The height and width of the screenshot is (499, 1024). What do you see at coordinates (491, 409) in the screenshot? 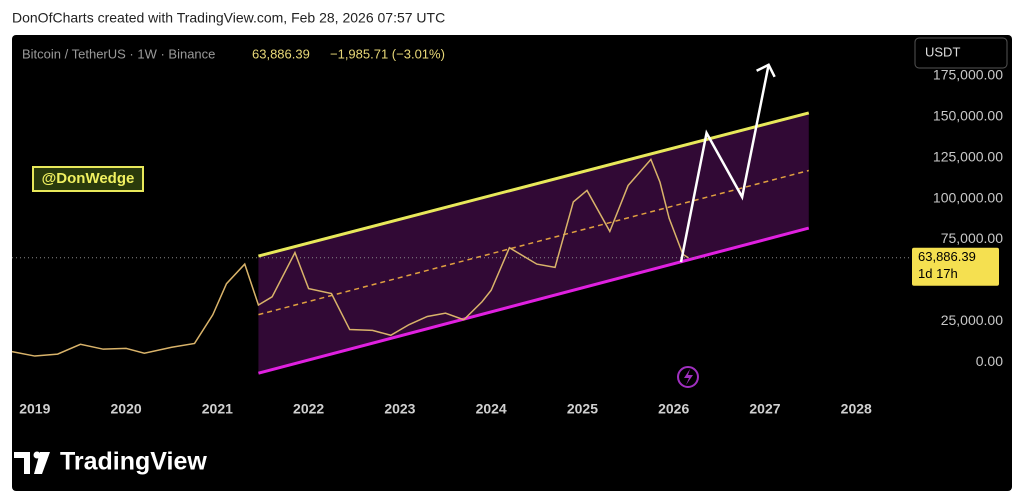
I see `x-tick-label: 2024` at bounding box center [491, 409].